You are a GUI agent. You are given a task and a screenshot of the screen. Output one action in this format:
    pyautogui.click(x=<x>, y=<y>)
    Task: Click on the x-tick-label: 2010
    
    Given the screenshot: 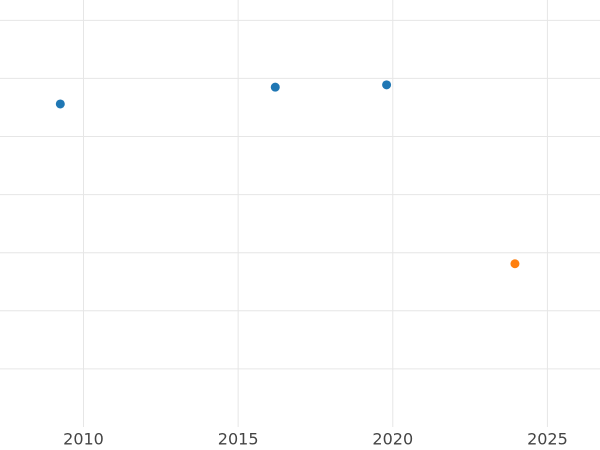 What is the action you would take?
    pyautogui.click(x=83, y=439)
    